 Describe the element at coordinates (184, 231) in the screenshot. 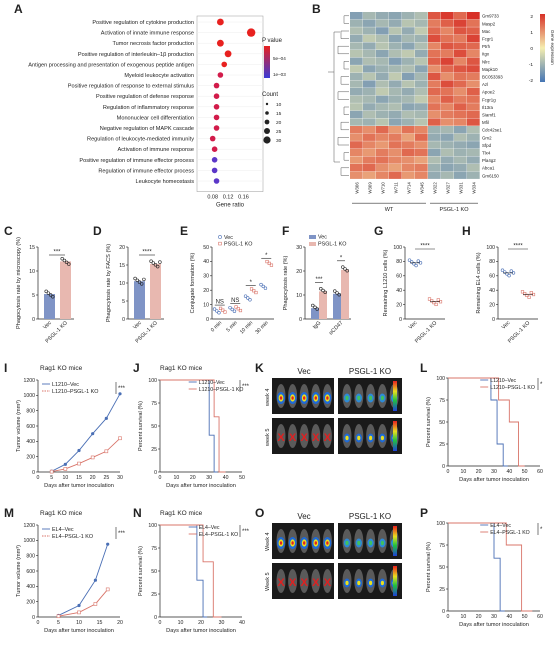

I see `panel-label: E` at that location.